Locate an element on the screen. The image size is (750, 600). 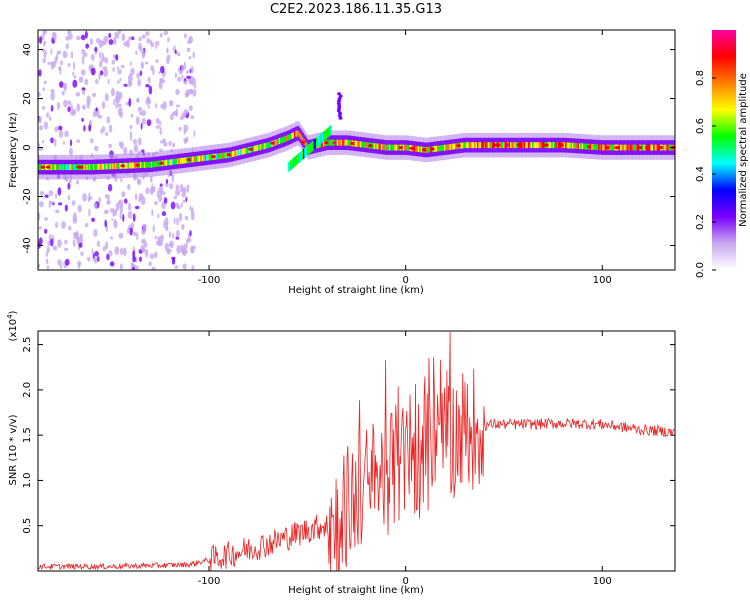
spectrogram-y-label: Frequency (Hz) is located at coordinates (13, 150).